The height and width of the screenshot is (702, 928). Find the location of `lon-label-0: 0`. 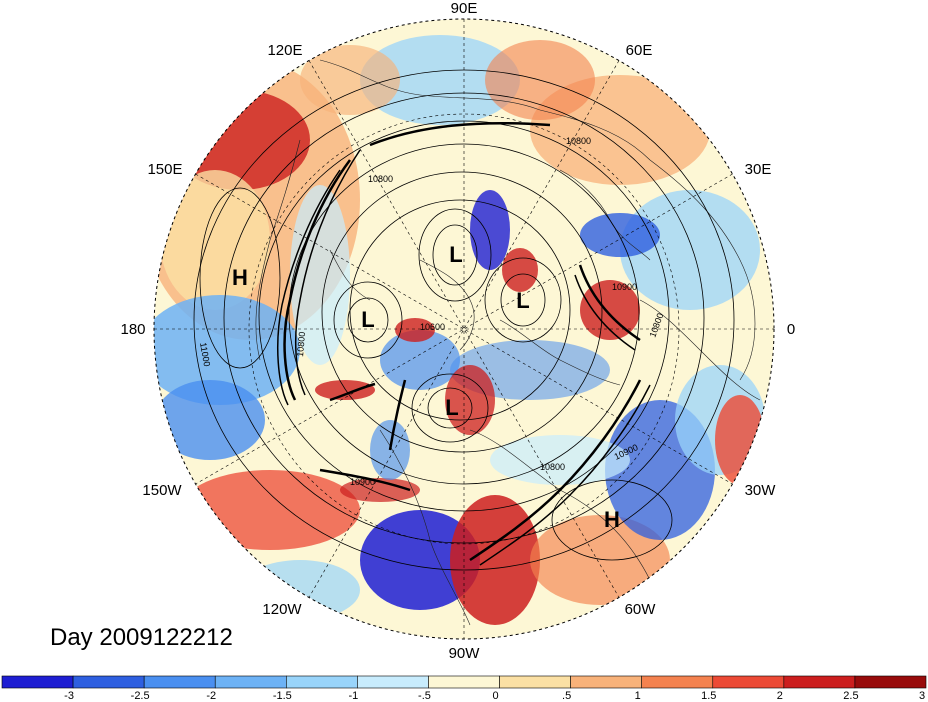

lon-label-0: 0 is located at coordinates (791, 329).